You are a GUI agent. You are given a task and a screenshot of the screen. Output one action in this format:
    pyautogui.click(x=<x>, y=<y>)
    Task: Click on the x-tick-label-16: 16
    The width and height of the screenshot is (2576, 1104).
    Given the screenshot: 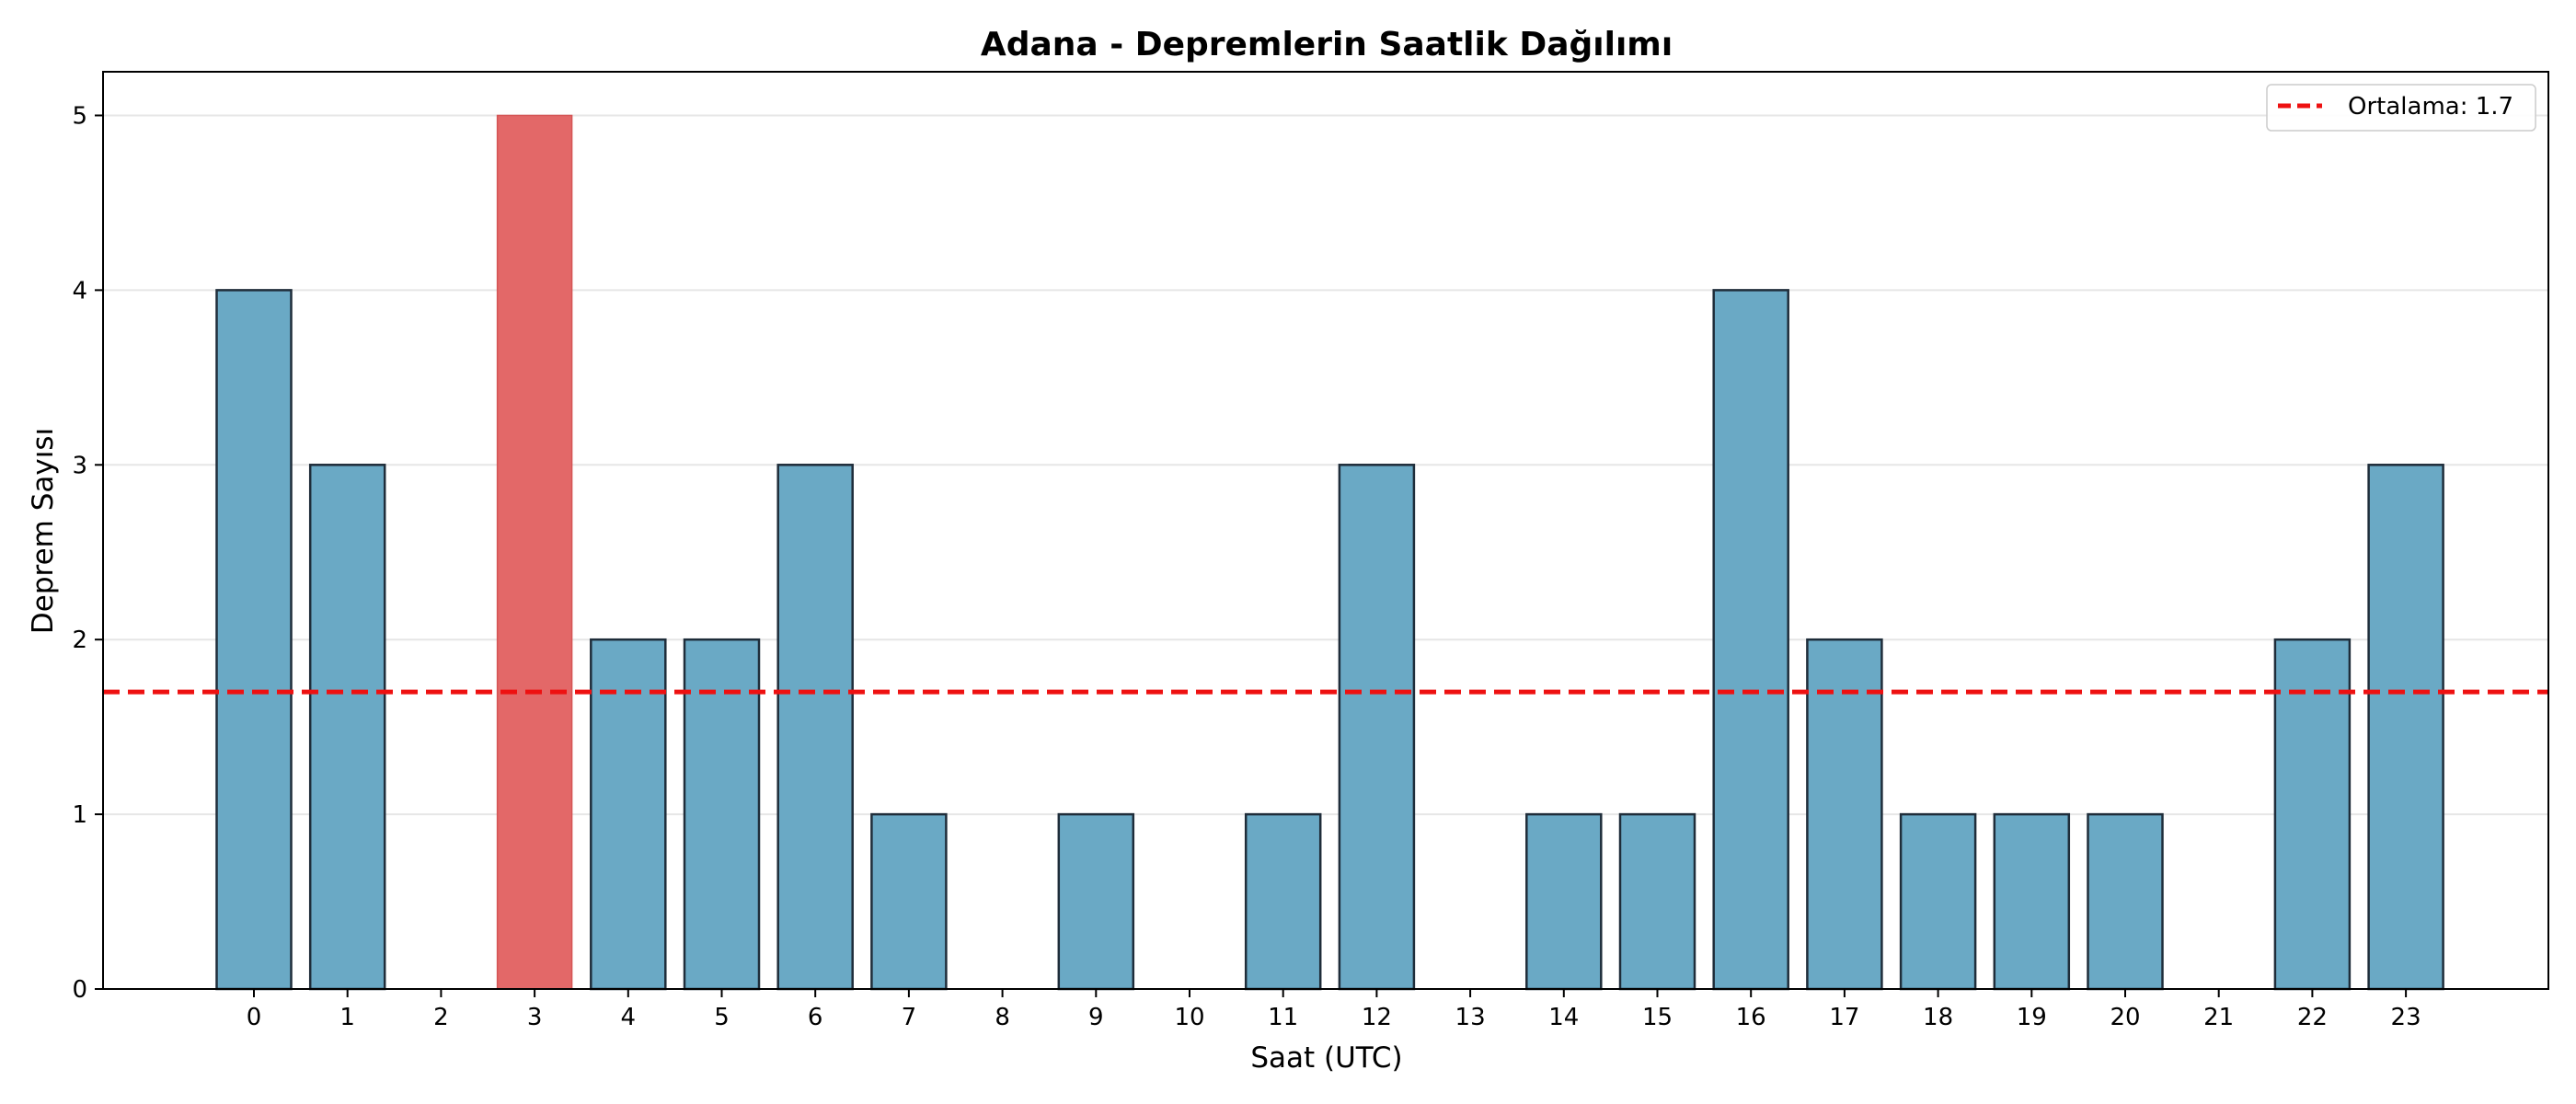 What is the action you would take?
    pyautogui.click(x=1751, y=1018)
    